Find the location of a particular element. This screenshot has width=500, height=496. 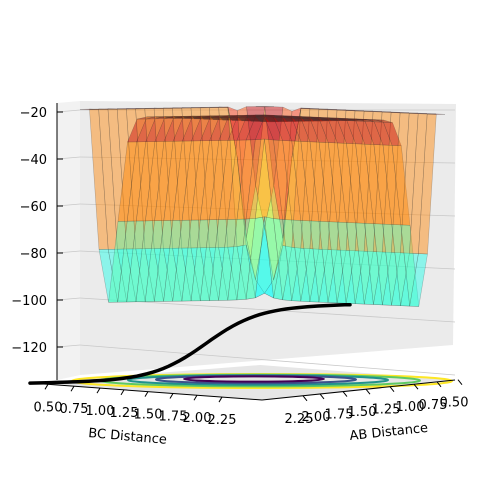

z-tick-label: −100 is located at coordinates (29, 301).